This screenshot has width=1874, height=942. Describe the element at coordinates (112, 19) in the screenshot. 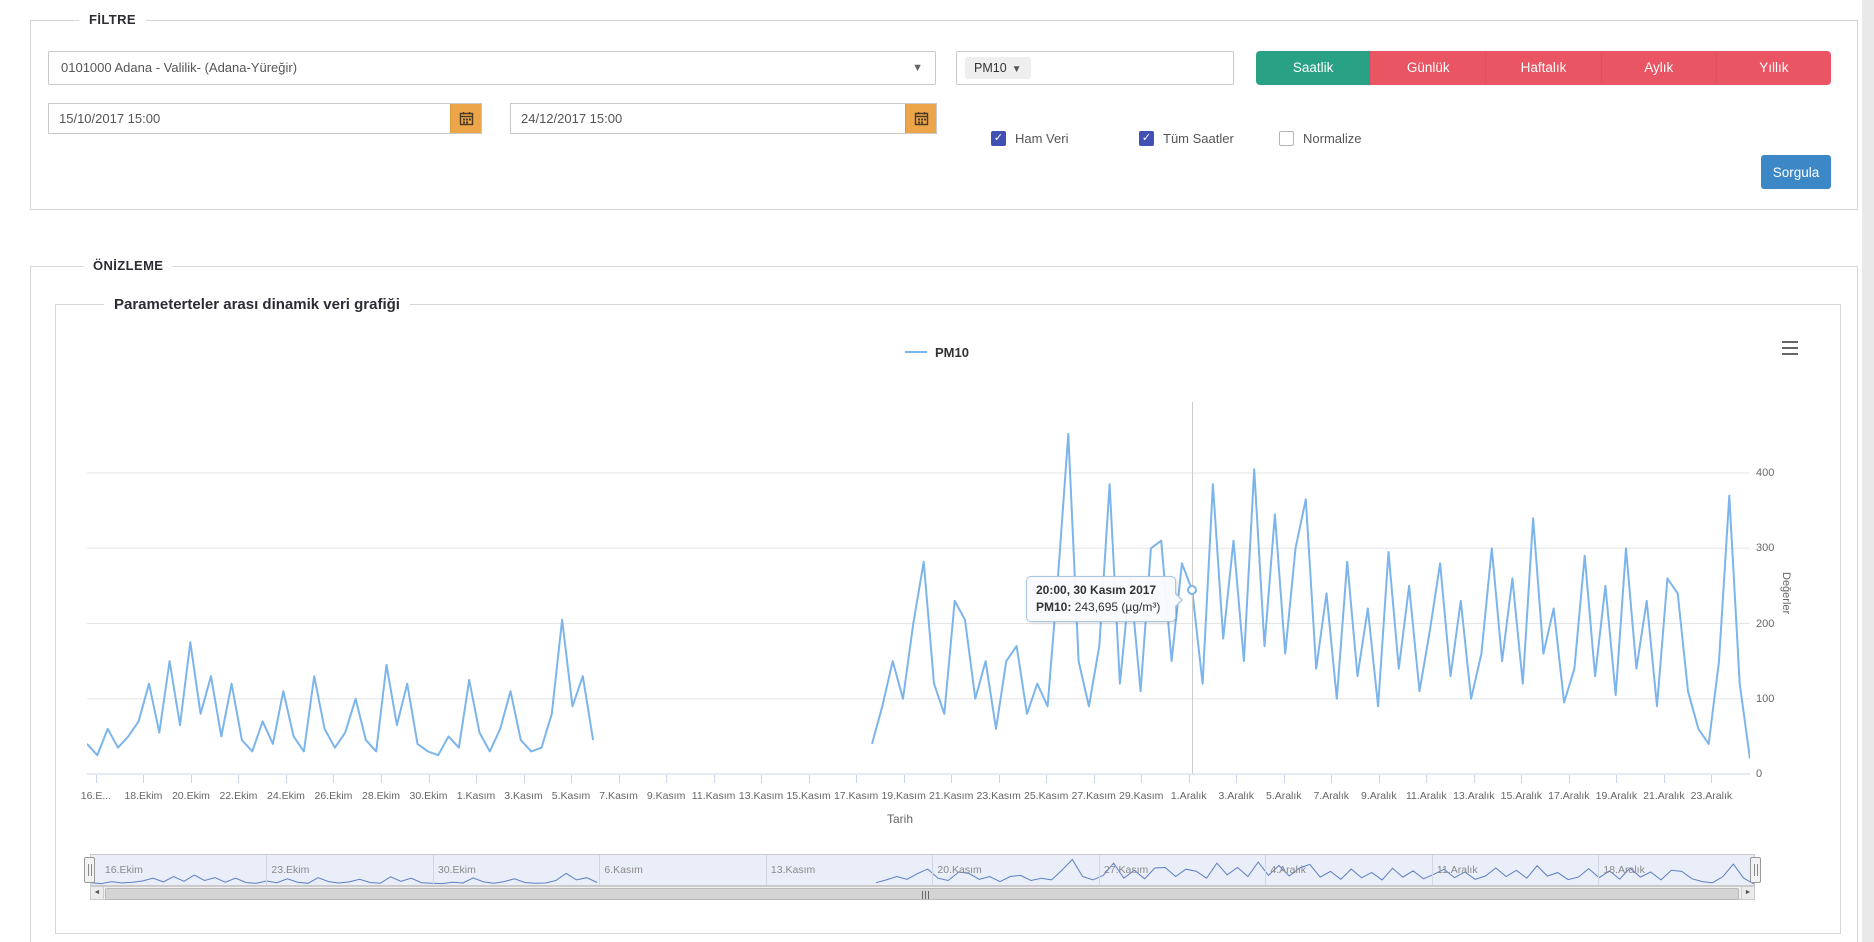

I see `filter-panel-title: FİLTRE` at that location.